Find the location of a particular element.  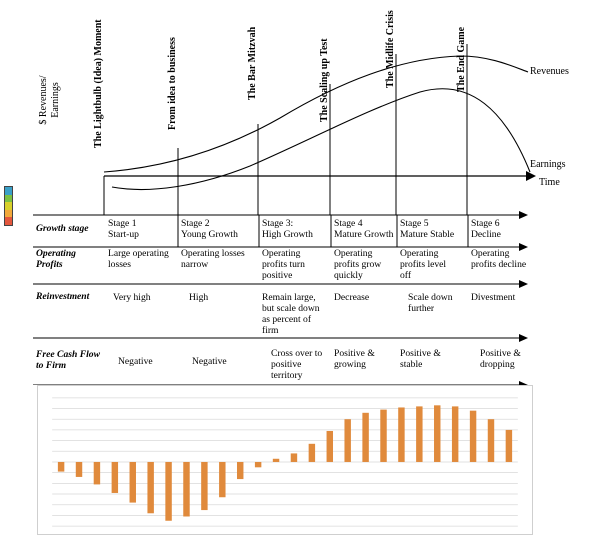

fcff-cell: Cross over to positive territory is located at coordinates (296, 364).